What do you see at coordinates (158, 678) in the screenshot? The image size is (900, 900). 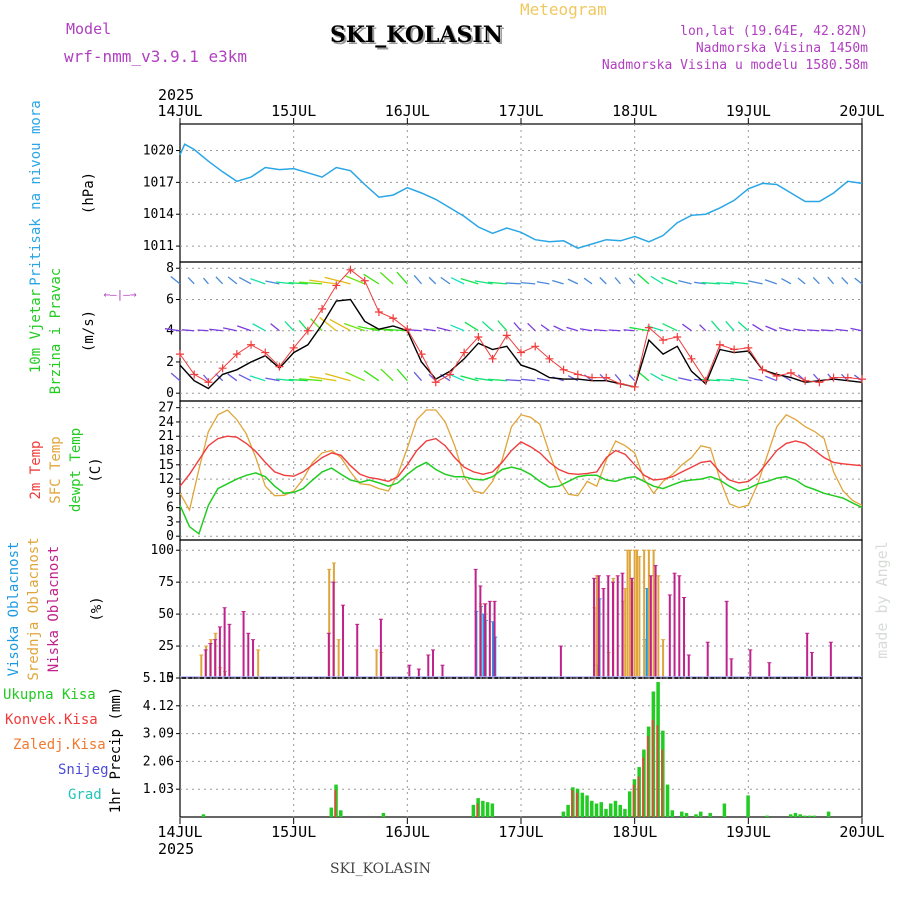 I see `precipitation-ytick-label: 5.15` at bounding box center [158, 678].